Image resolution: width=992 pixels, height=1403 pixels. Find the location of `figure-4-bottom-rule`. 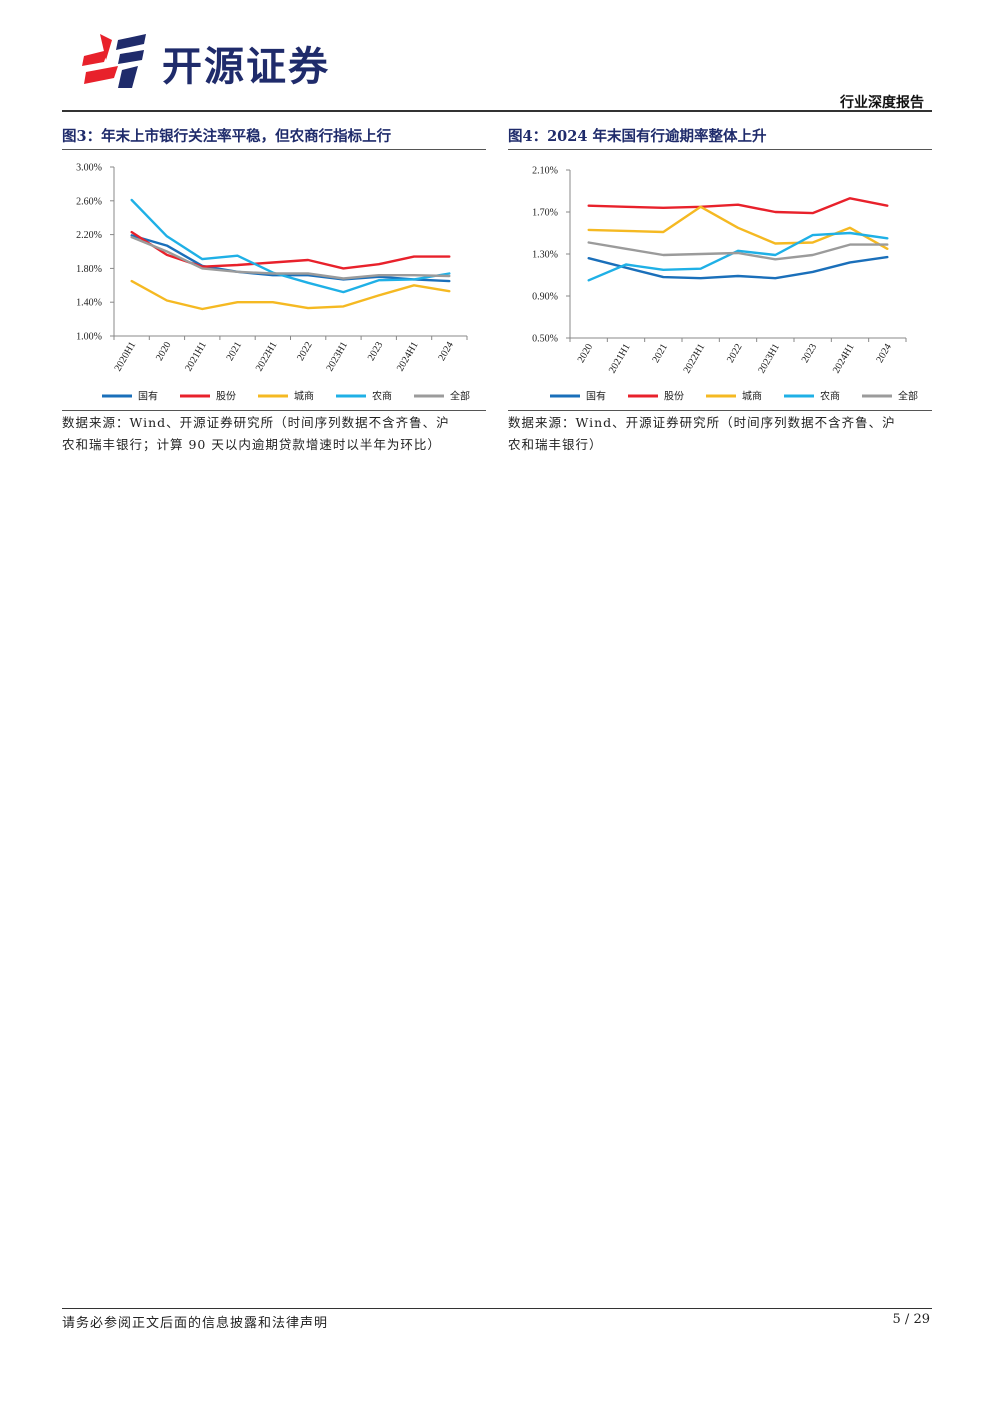

figure-4-bottom-rule is located at coordinates (720, 410).